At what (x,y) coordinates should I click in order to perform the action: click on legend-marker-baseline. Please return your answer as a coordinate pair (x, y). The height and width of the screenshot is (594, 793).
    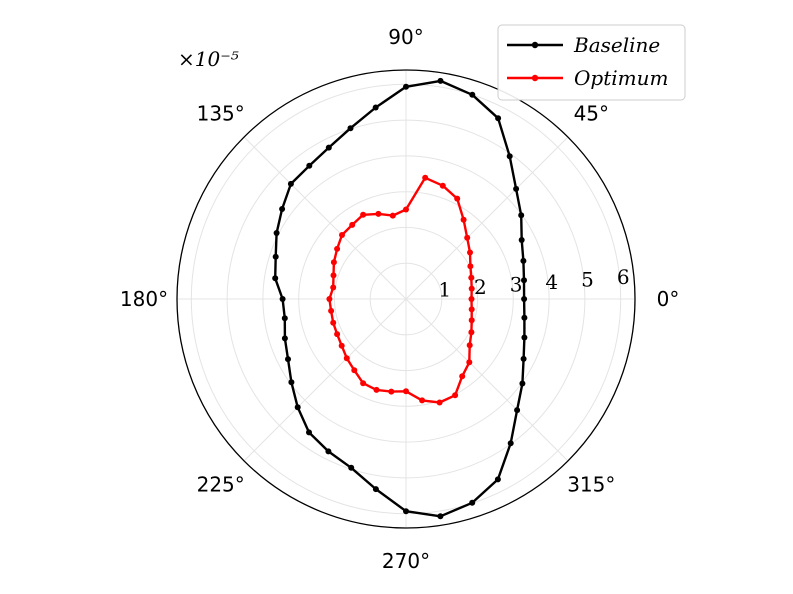
    Looking at the image, I should click on (535, 45).